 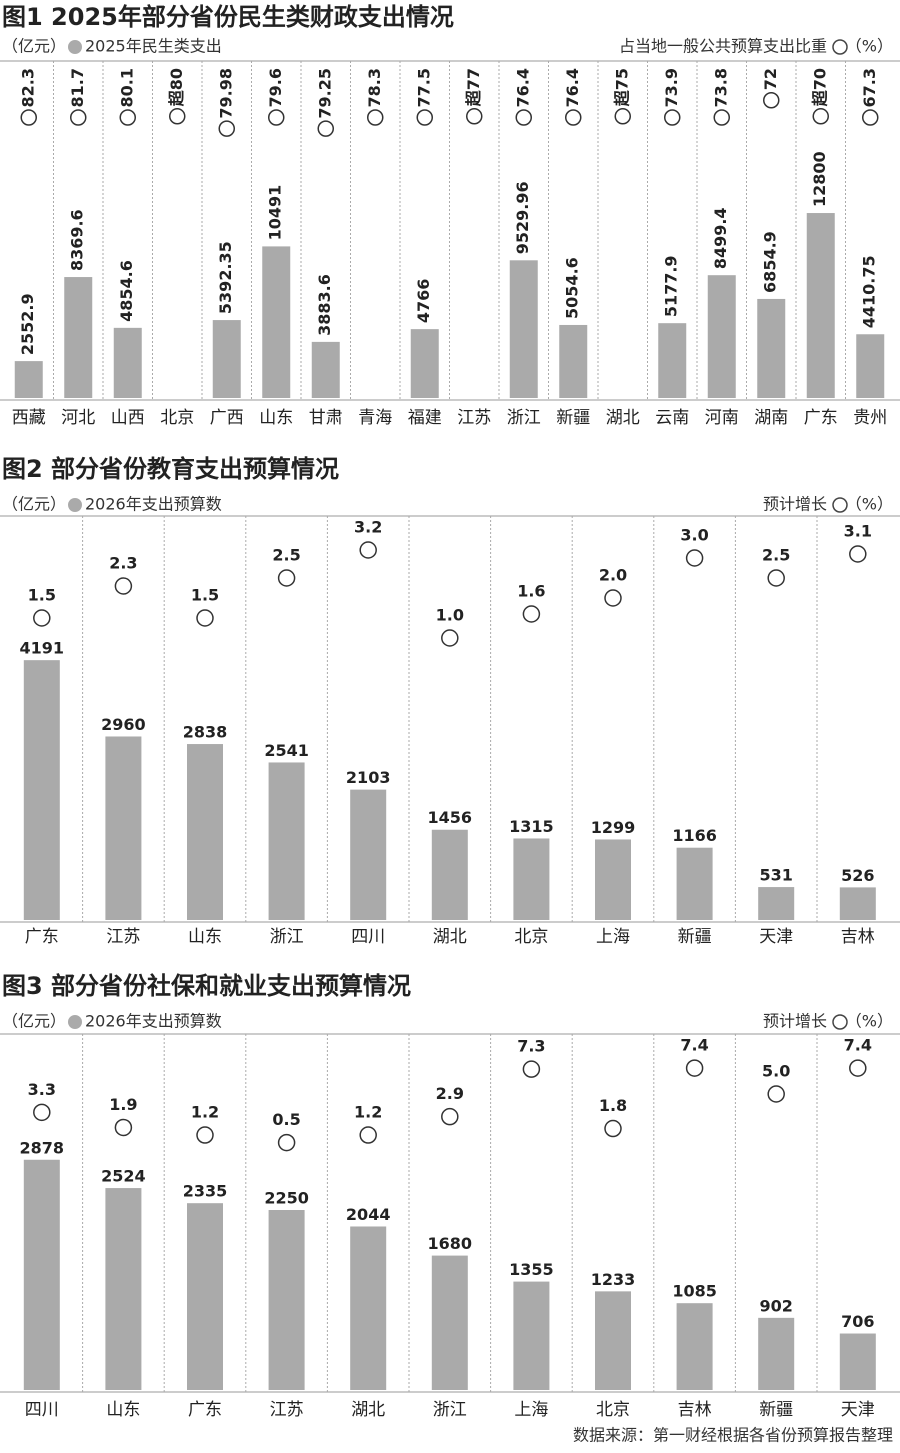 What do you see at coordinates (775, 1305) in the screenshot?
I see `bar-value-label: 902` at bounding box center [775, 1305].